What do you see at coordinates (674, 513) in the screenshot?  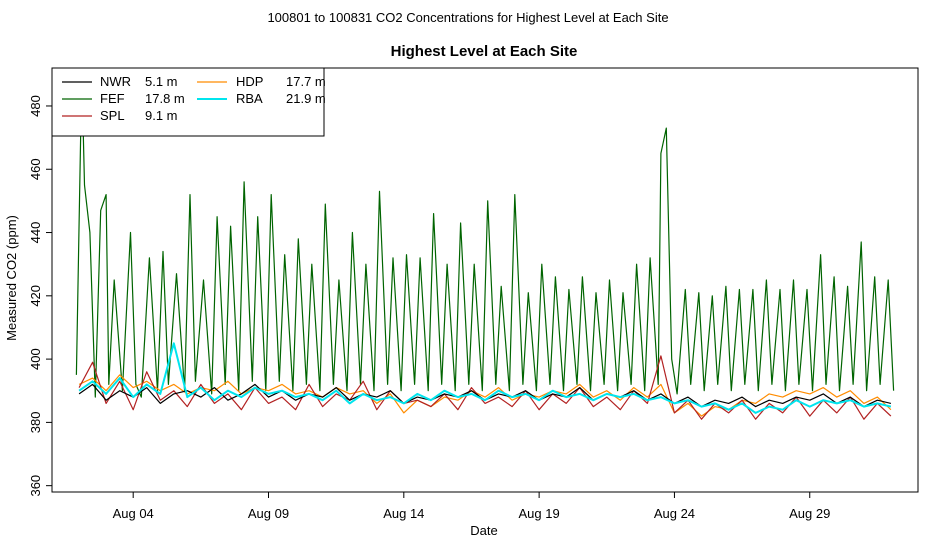 I see `x-tick-label: Aug 24` at bounding box center [674, 513].